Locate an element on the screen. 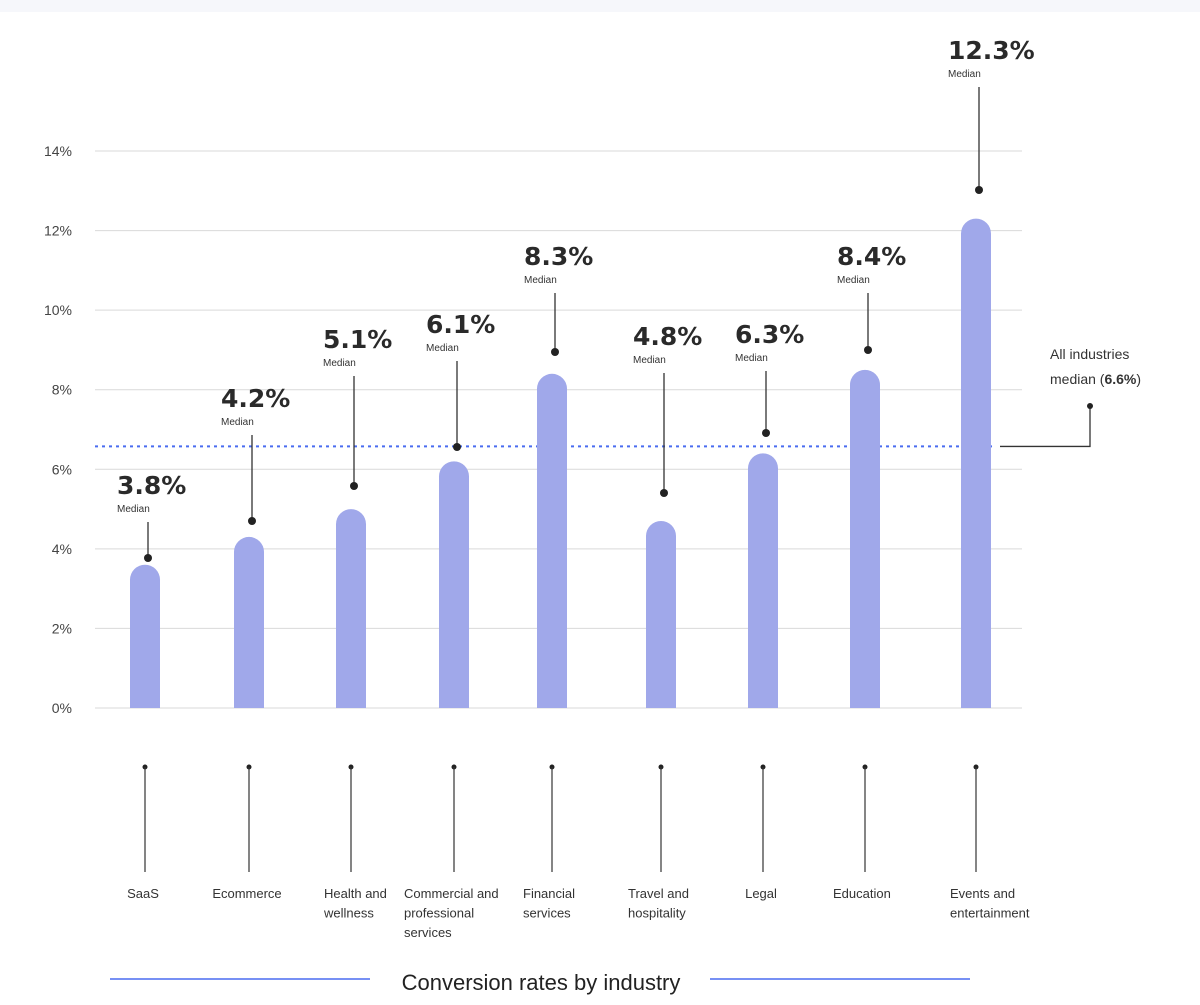 Image resolution: width=1200 pixels, height=1005 pixels. category-label: entertainment is located at coordinates (990, 913).